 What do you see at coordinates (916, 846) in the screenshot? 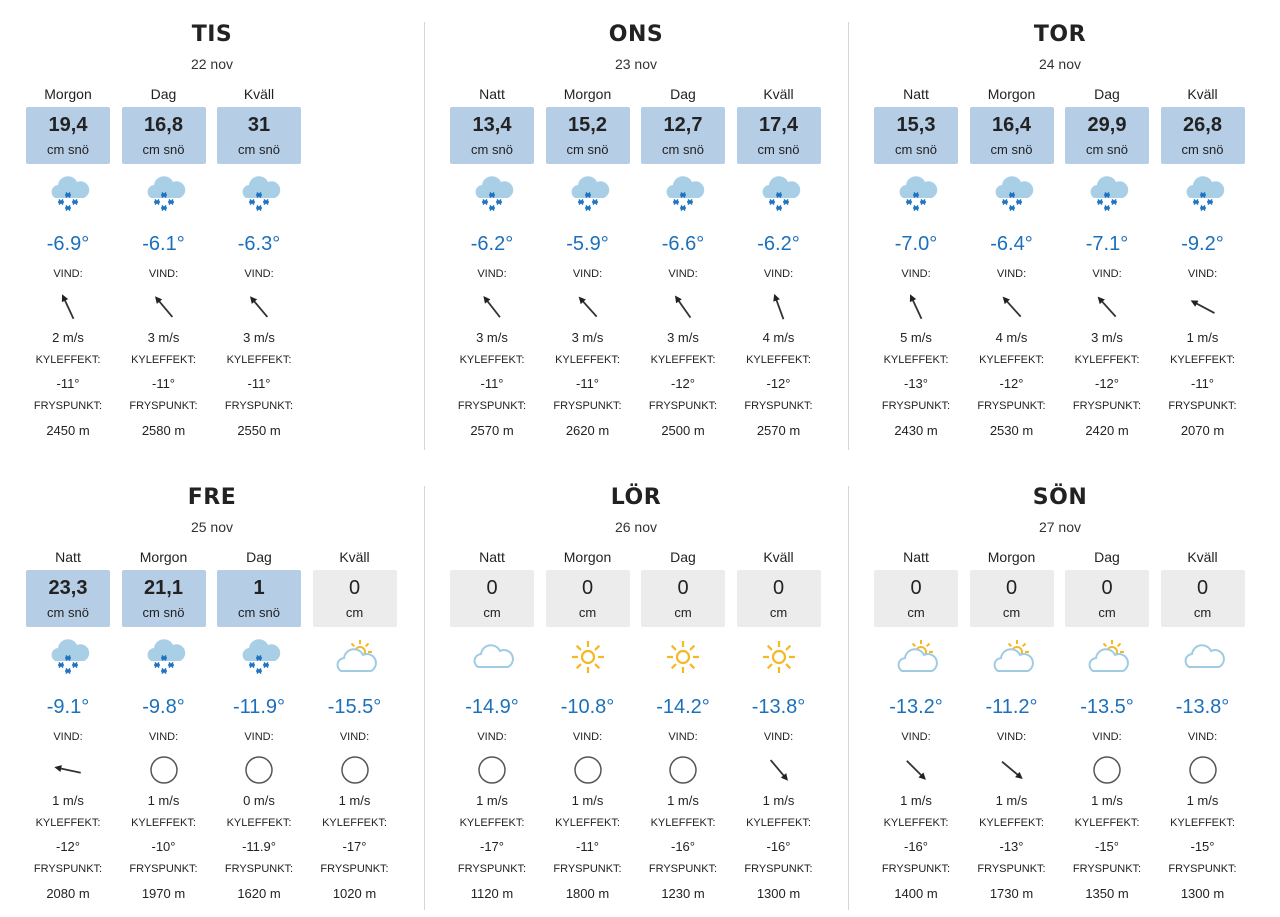
I see `windchill-value: -16°` at bounding box center [916, 846].